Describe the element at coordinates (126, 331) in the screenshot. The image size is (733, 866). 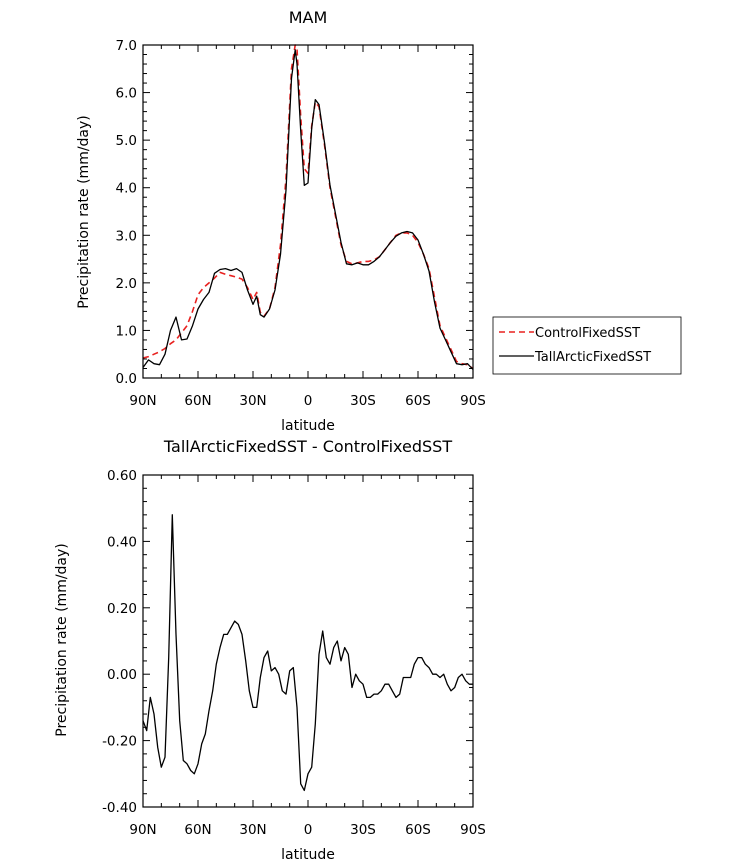
I see `y-tick-label: 1.0` at that location.